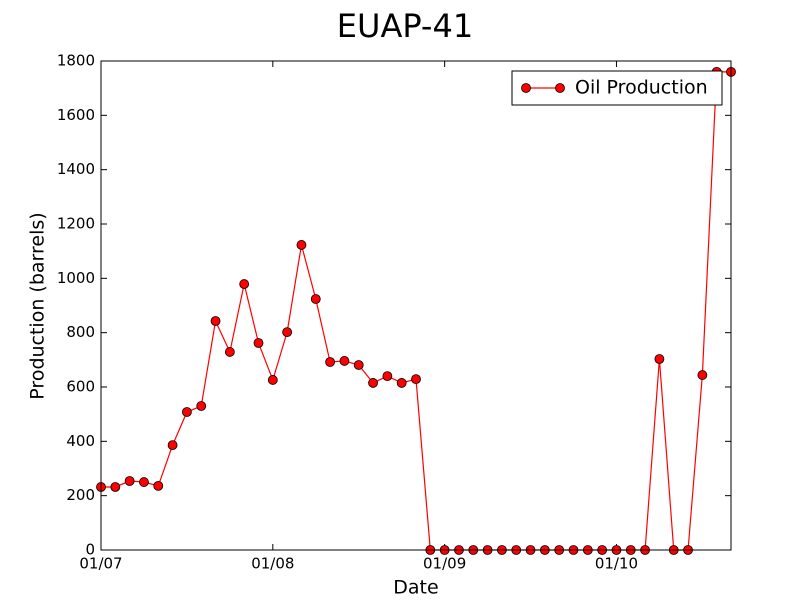  I want to click on x-tick-label: 01/09, so click(444, 564).